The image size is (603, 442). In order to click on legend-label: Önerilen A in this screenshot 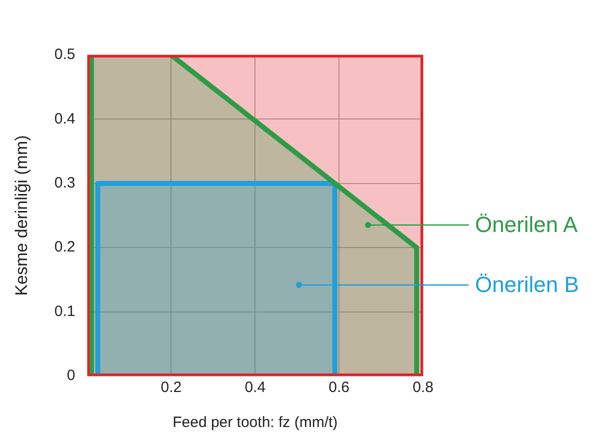, I will do `click(526, 225)`.